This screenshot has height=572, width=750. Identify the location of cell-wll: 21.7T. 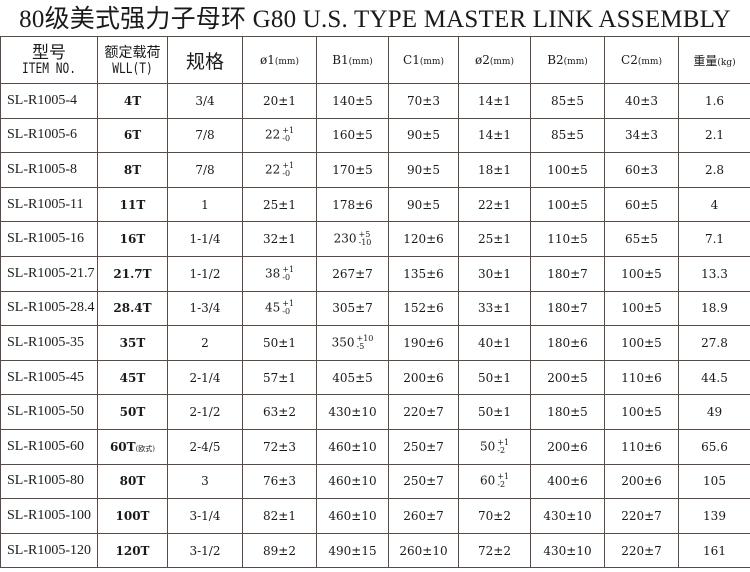
(132, 273).